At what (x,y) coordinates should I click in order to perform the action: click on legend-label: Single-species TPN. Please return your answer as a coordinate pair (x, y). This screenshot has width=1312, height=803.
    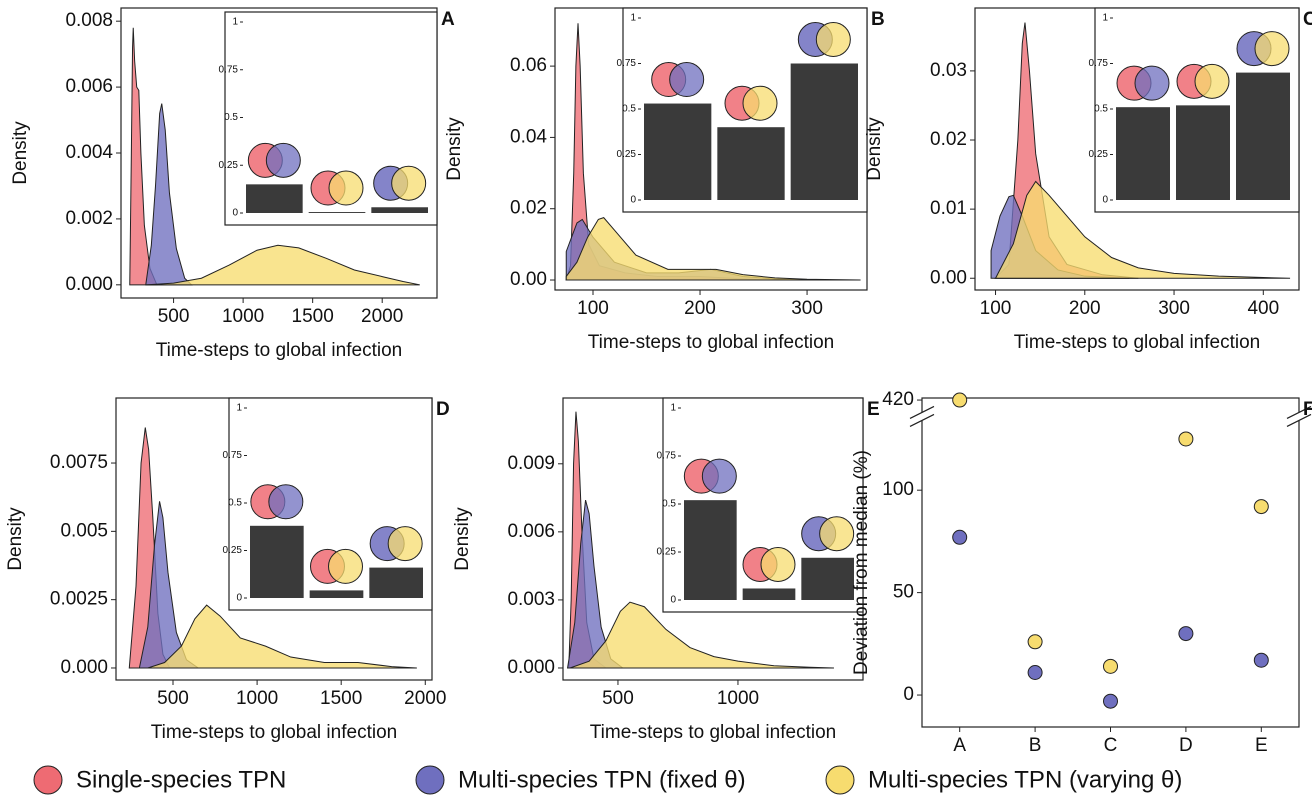
    Looking at the image, I should click on (181, 779).